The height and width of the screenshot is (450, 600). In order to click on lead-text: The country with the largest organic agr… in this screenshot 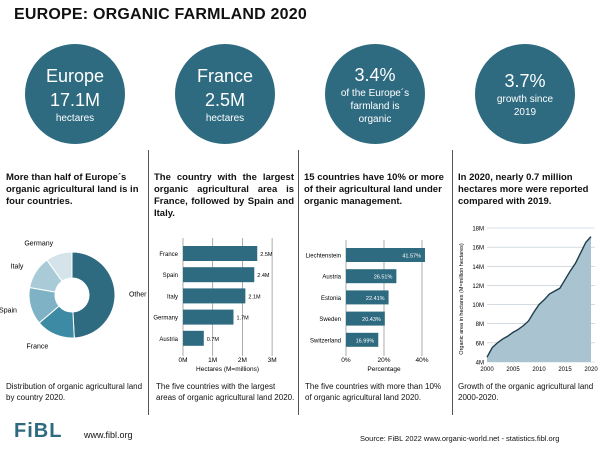, I will do `click(224, 195)`.